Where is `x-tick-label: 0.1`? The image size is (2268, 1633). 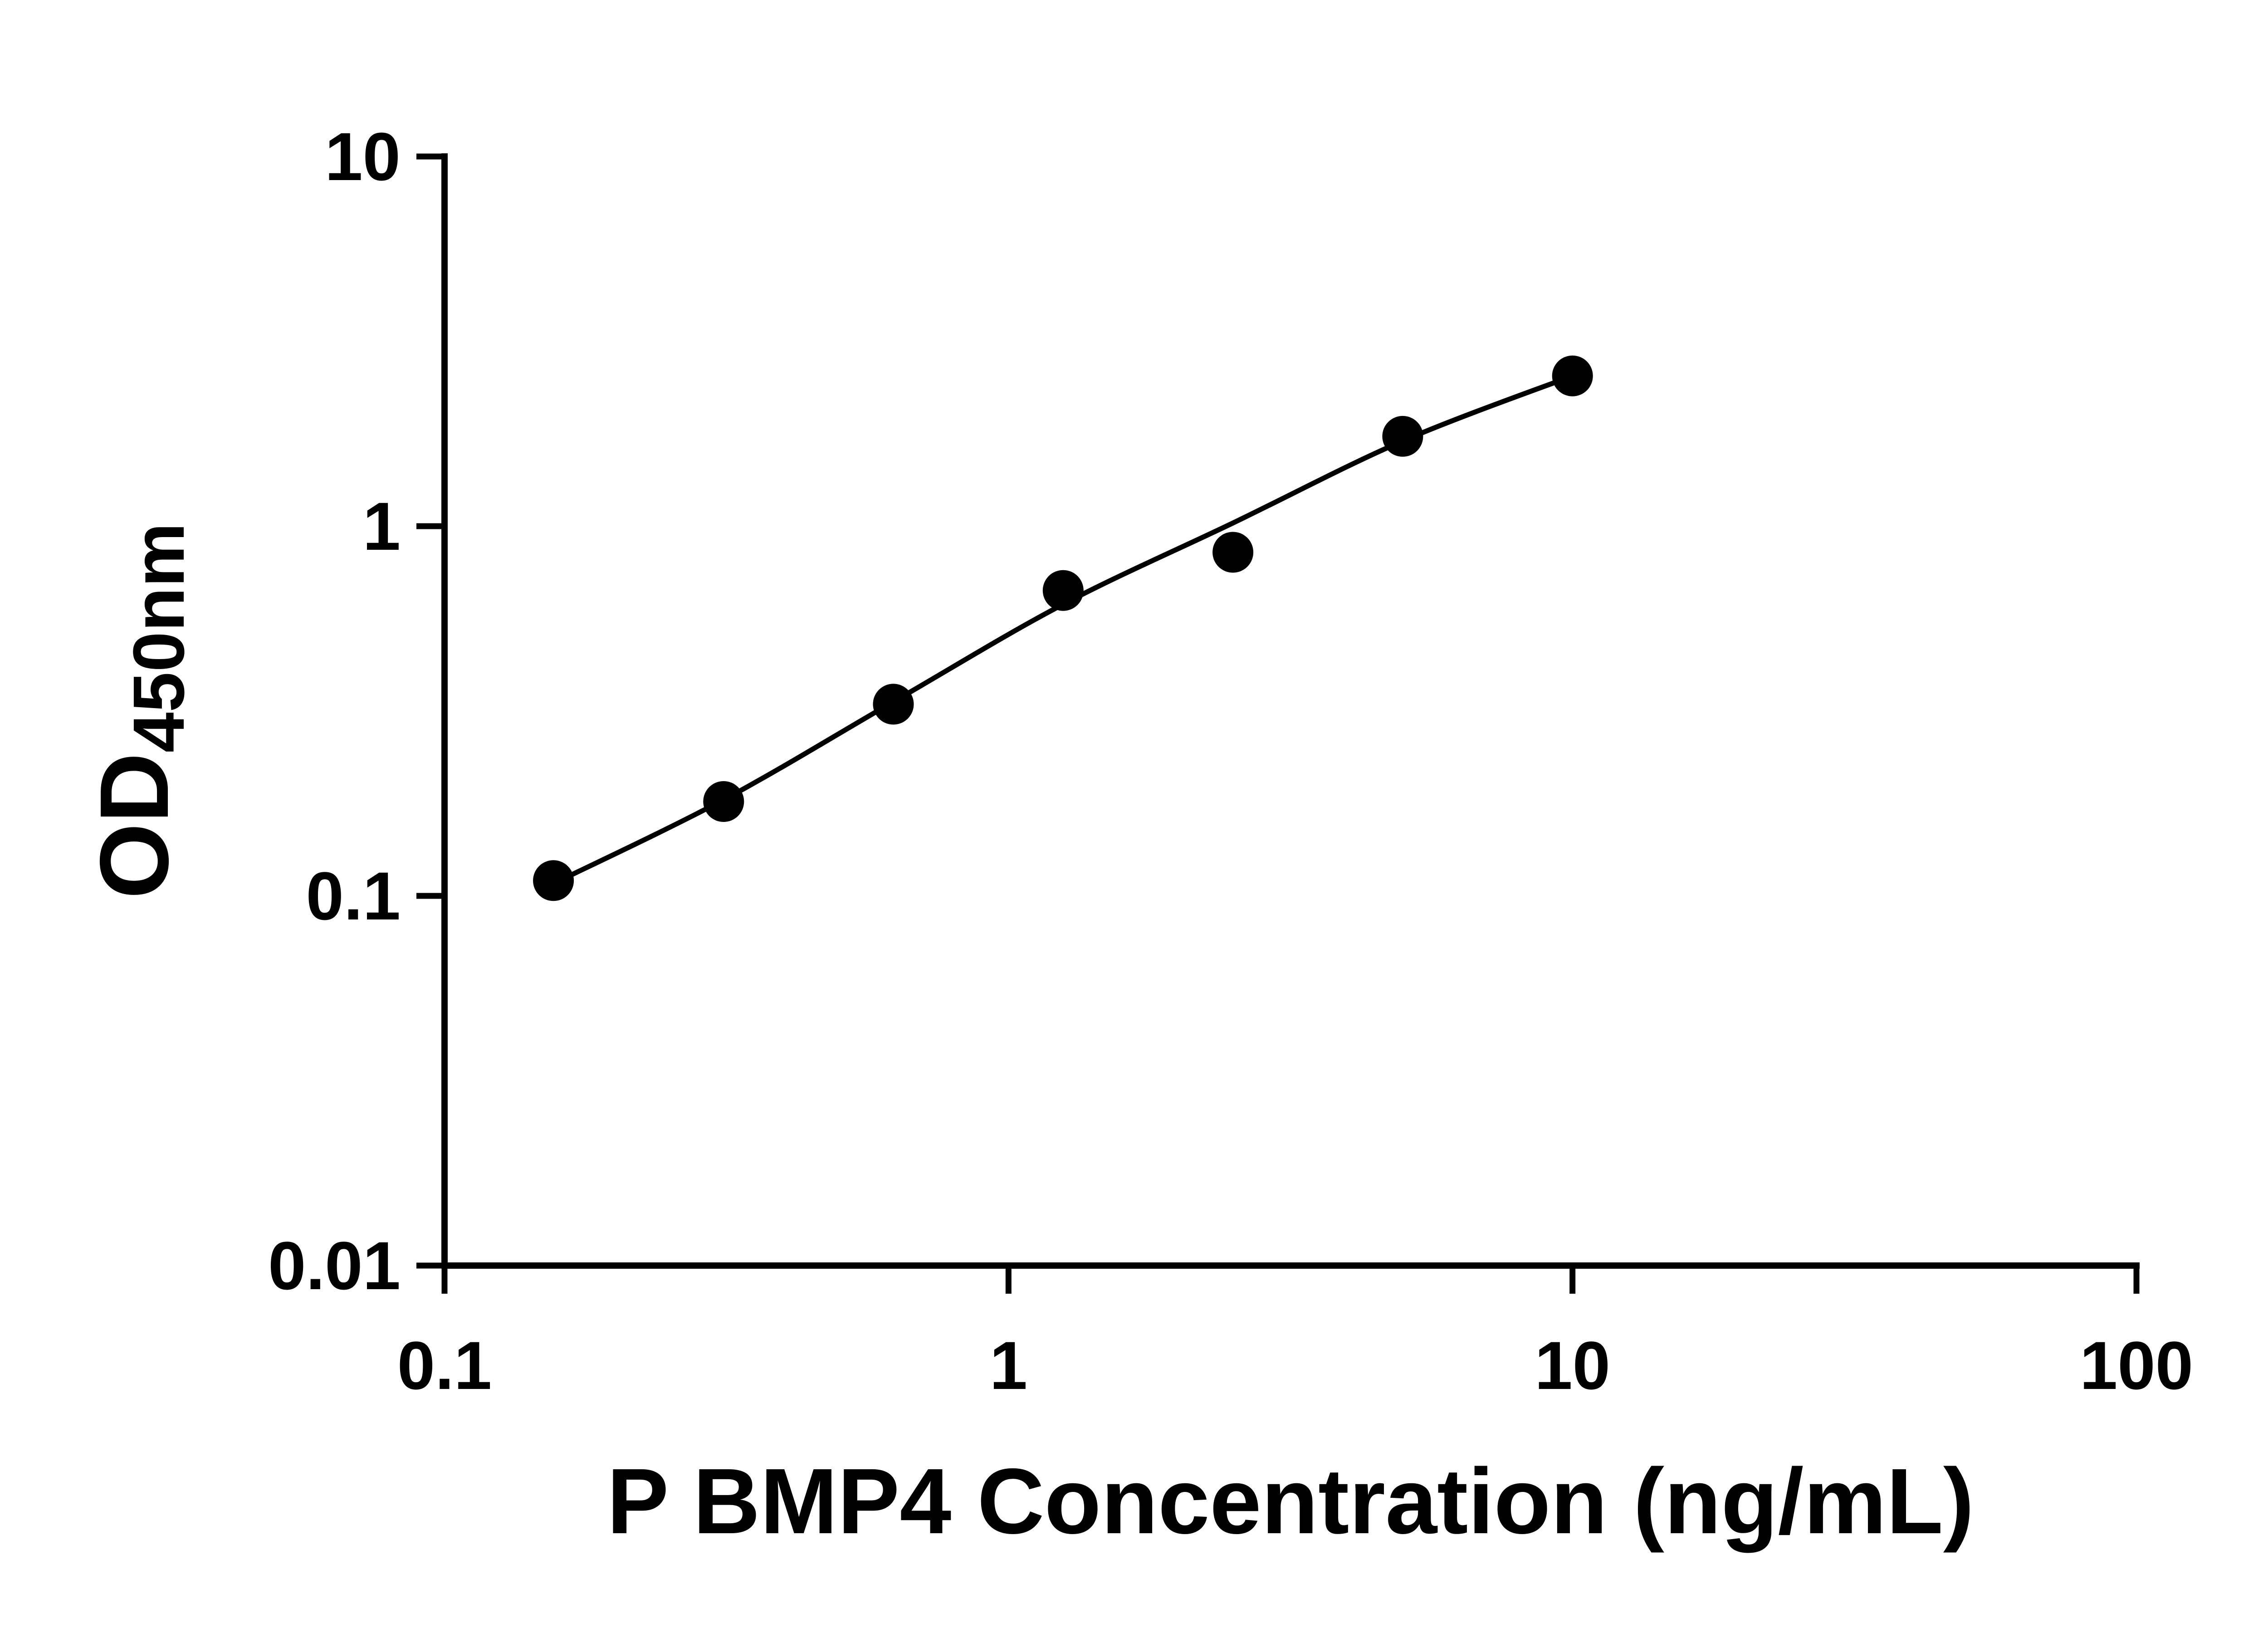 x-tick-label: 0.1 is located at coordinates (445, 1365).